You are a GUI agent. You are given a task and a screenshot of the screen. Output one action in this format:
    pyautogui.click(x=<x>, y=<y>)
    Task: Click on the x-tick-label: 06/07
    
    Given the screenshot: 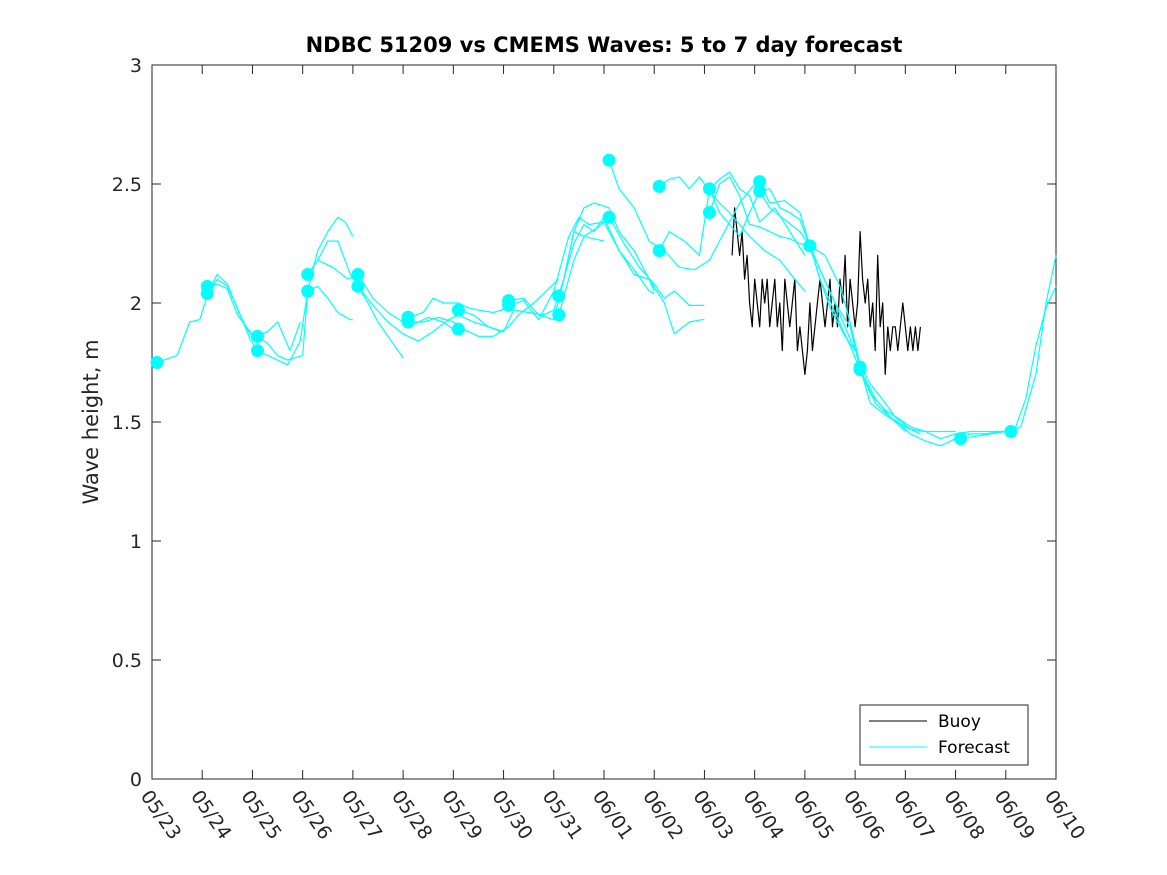 What is the action you would take?
    pyautogui.click(x=913, y=814)
    